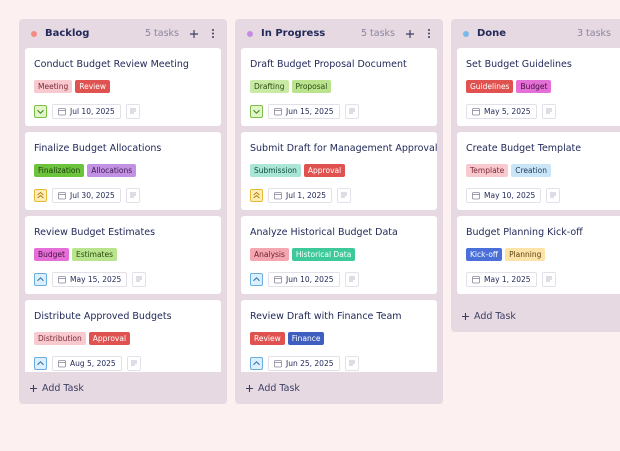  I want to click on tag-row: Template Creation, so click(543, 170).